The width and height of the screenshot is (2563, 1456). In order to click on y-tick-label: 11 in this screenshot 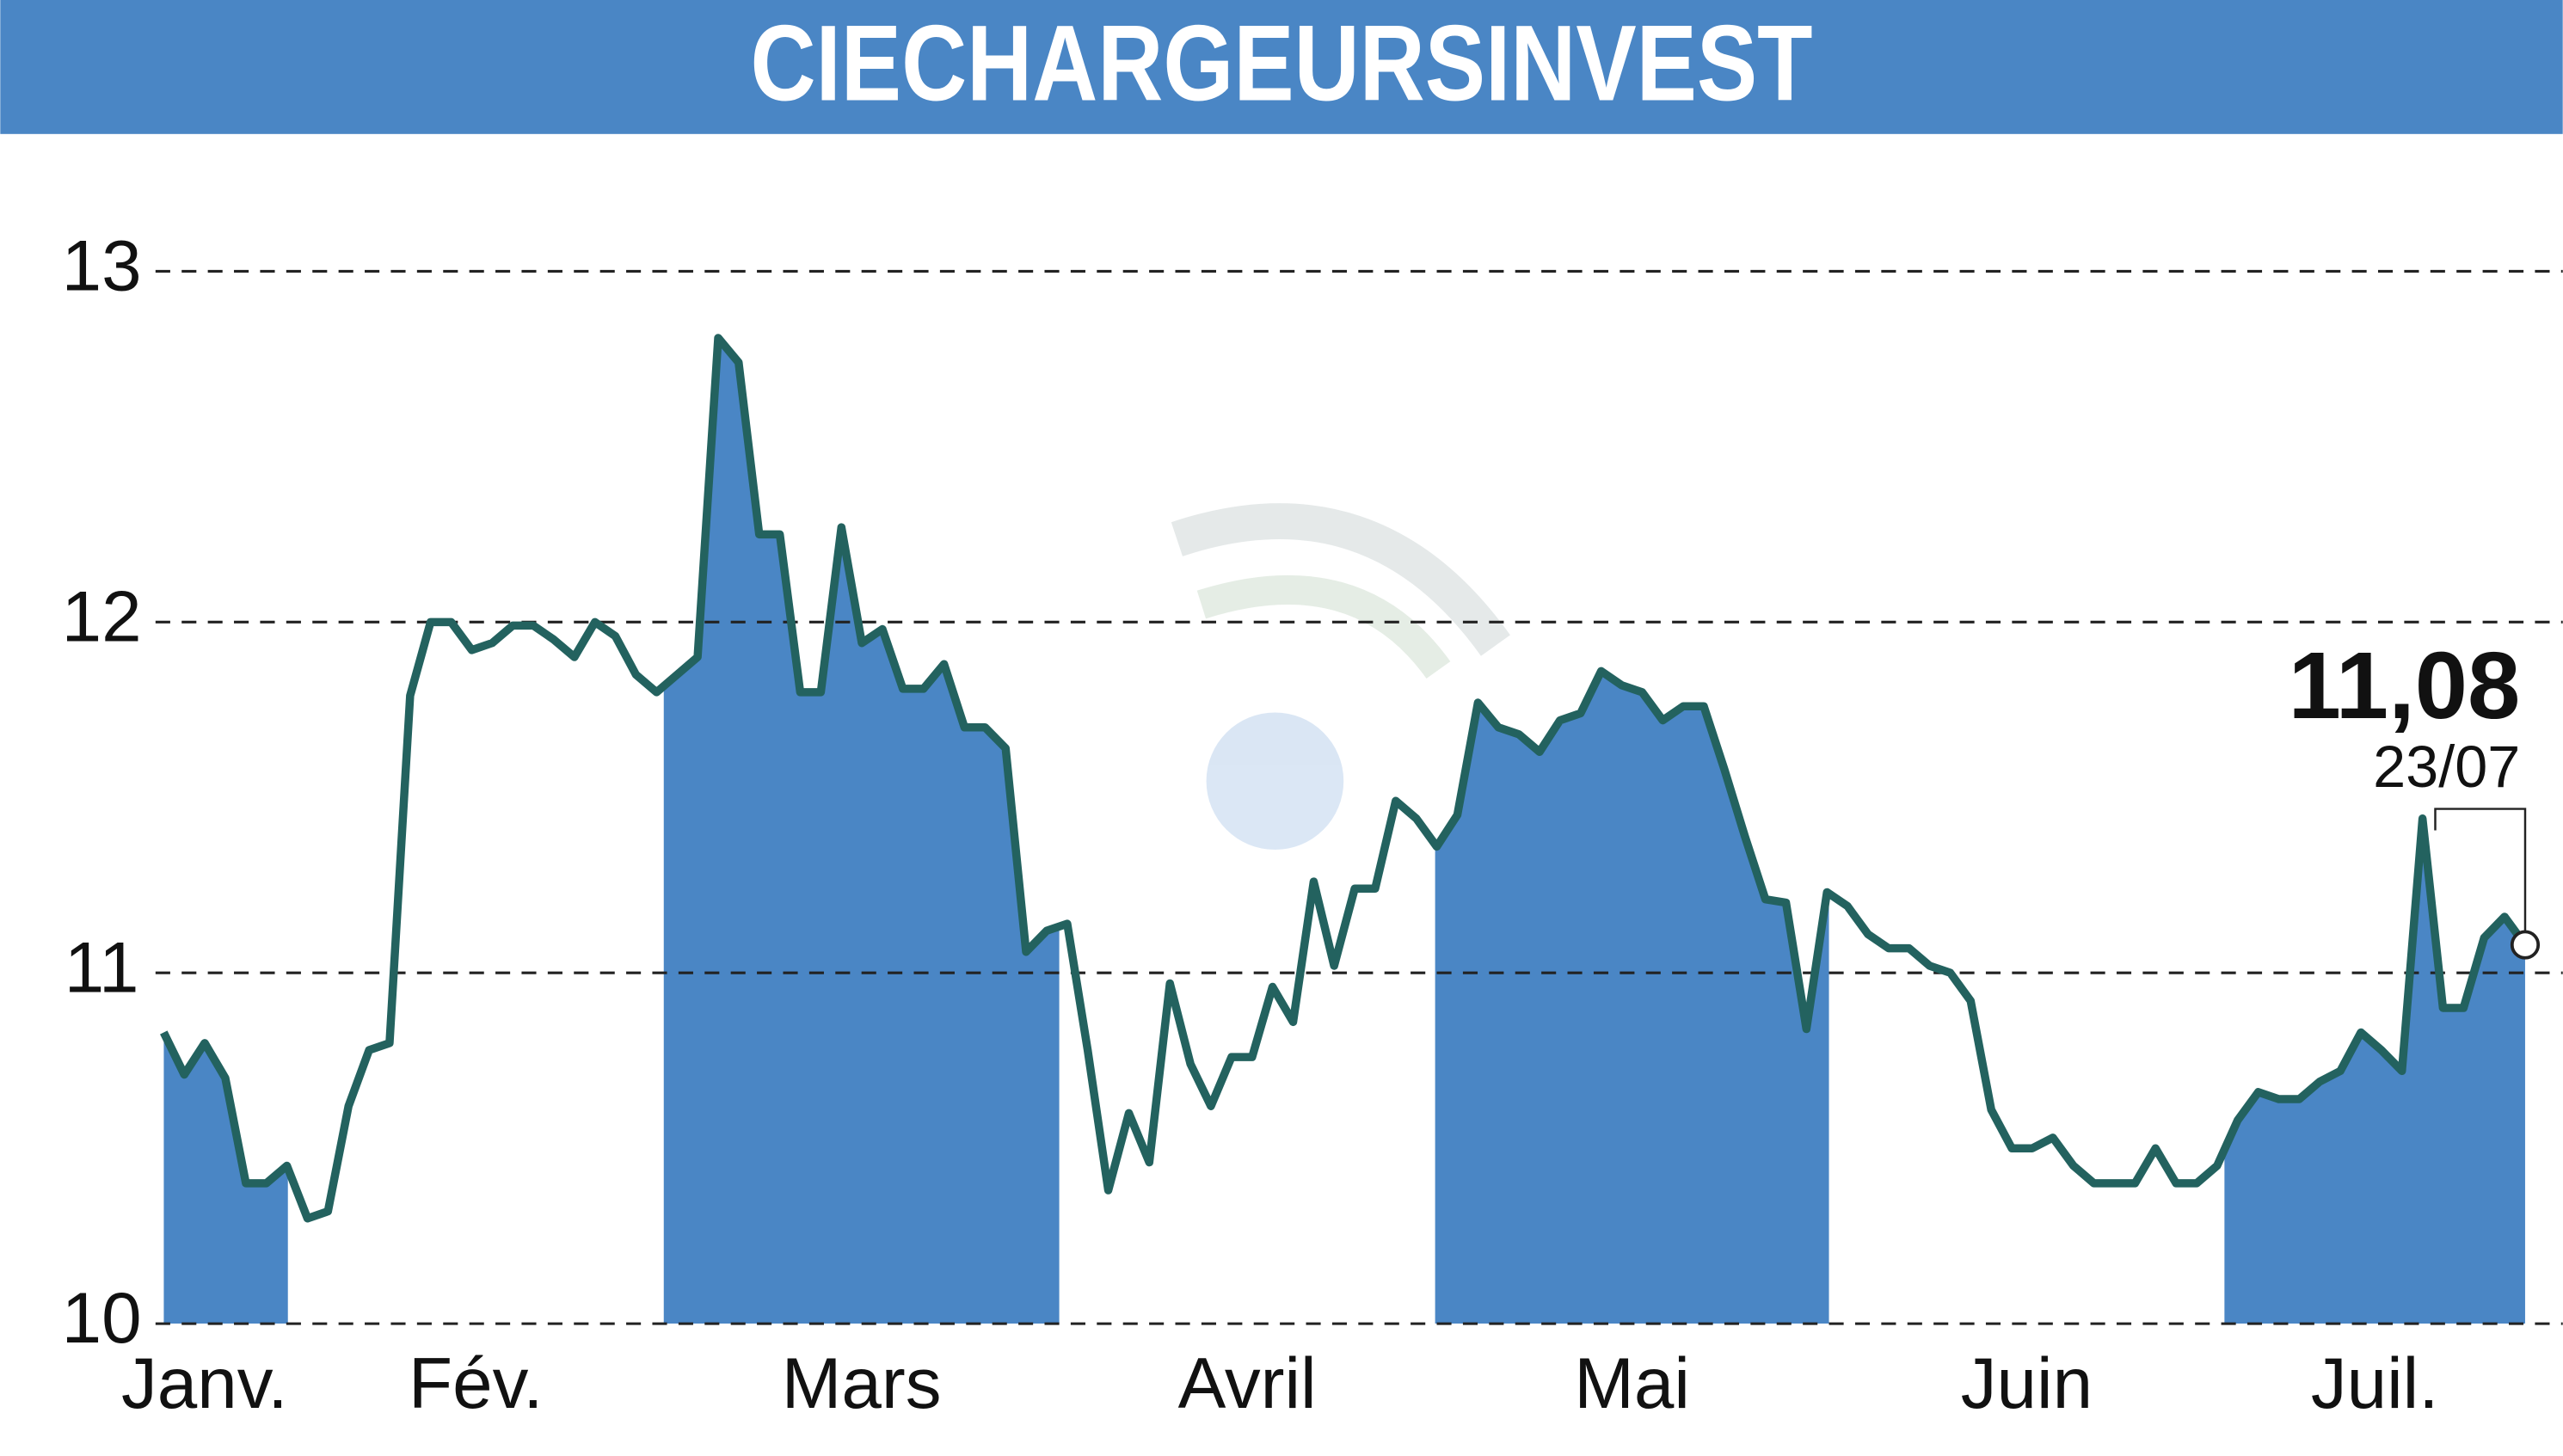, I will do `click(102, 967)`.